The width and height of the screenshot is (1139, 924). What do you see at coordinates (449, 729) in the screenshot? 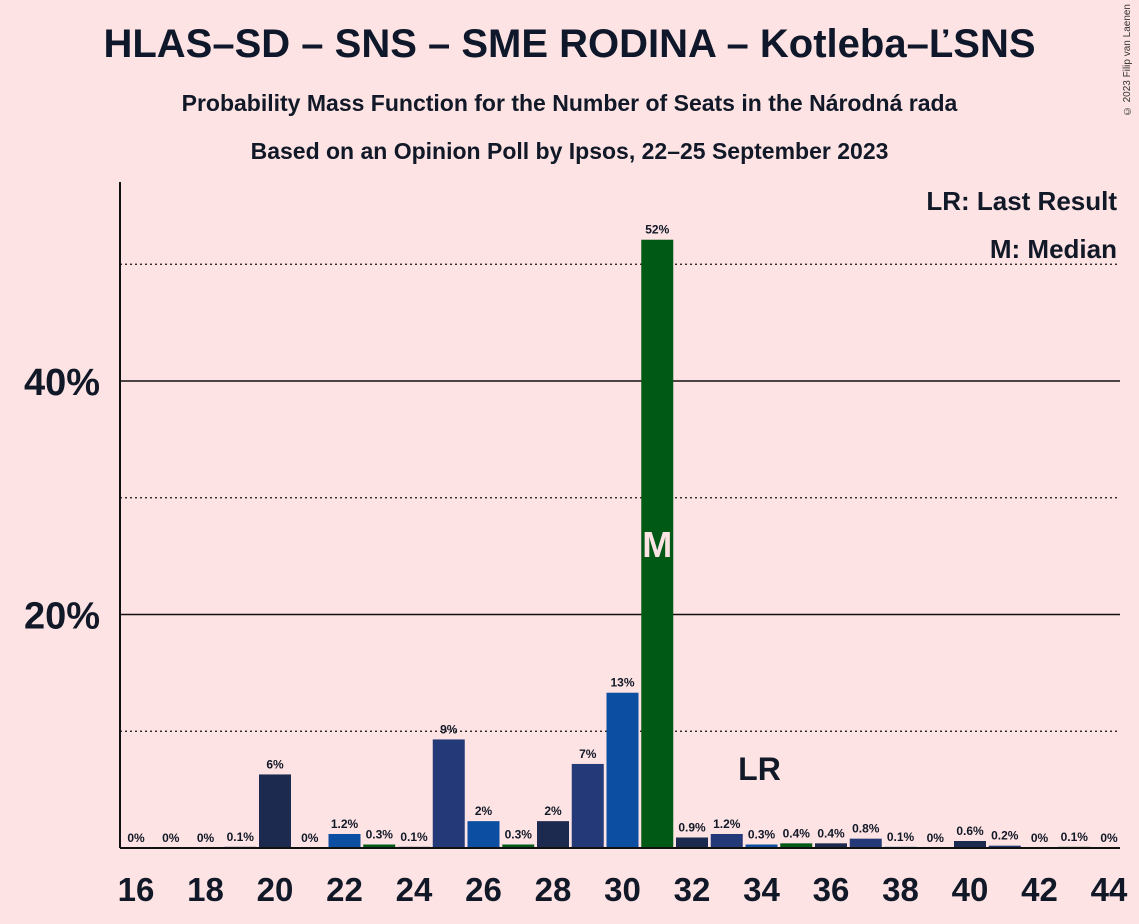
I see `bar-data-label: 9%` at bounding box center [449, 729].